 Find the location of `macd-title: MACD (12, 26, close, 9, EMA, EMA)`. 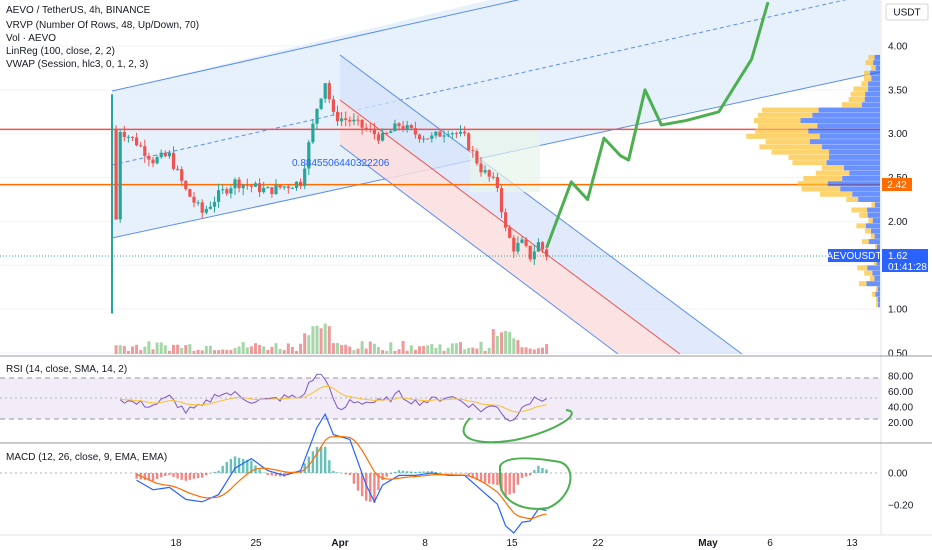

macd-title: MACD (12, 26, close, 9, EMA, EMA) is located at coordinates (86, 457).